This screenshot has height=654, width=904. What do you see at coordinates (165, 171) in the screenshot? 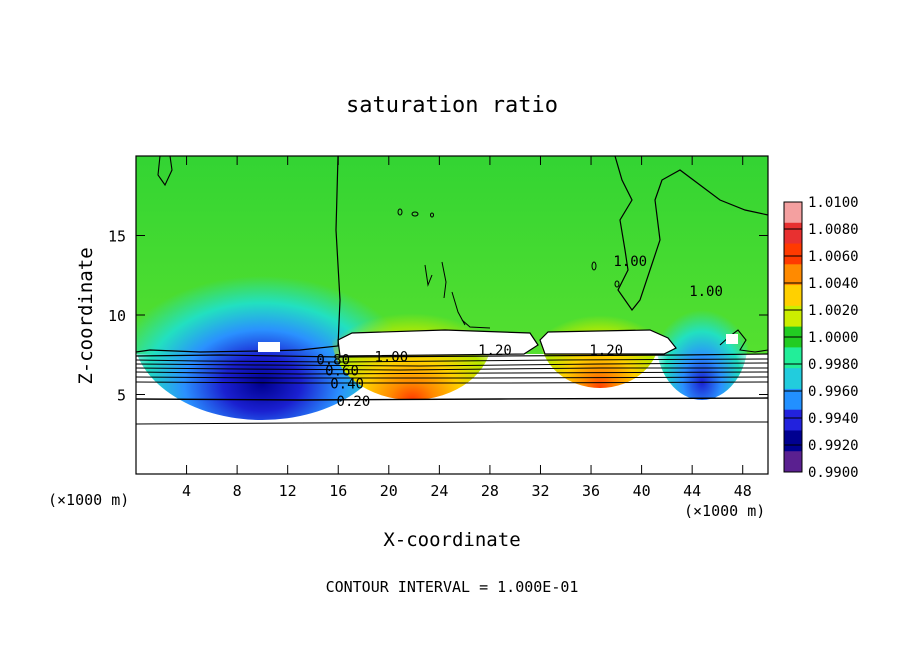
I see `contour-1.00-topleft` at bounding box center [165, 171].